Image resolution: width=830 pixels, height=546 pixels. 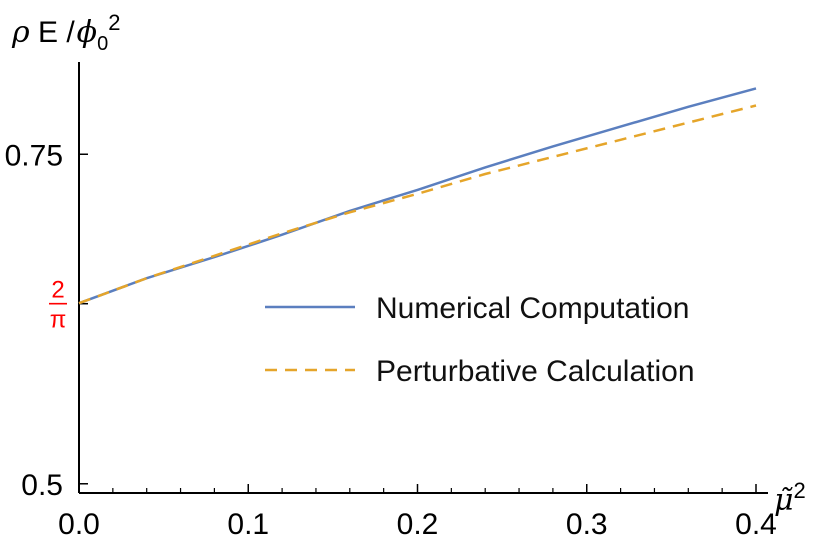 What do you see at coordinates (784, 500) in the screenshot?
I see `x-axis-label-symbol: μ̃` at bounding box center [784, 500].